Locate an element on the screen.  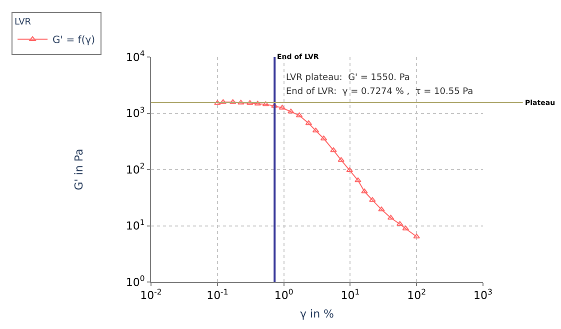
x-tick-label: 10$^{0}$ is located at coordinates (284, 295).